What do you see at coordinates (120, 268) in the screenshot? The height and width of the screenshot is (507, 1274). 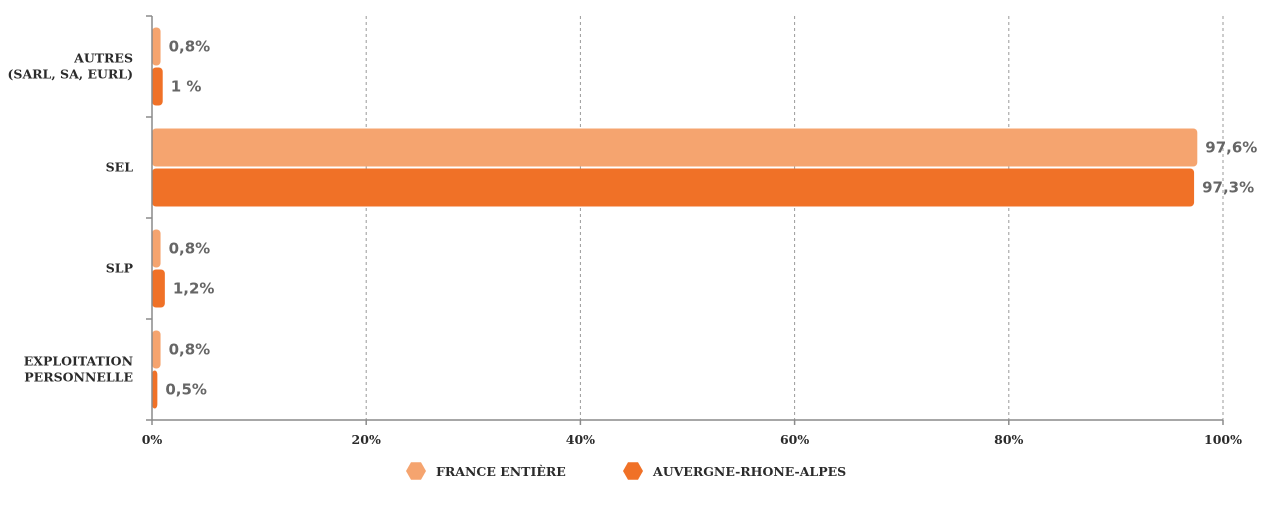 I see `category-label: SLP` at bounding box center [120, 268].